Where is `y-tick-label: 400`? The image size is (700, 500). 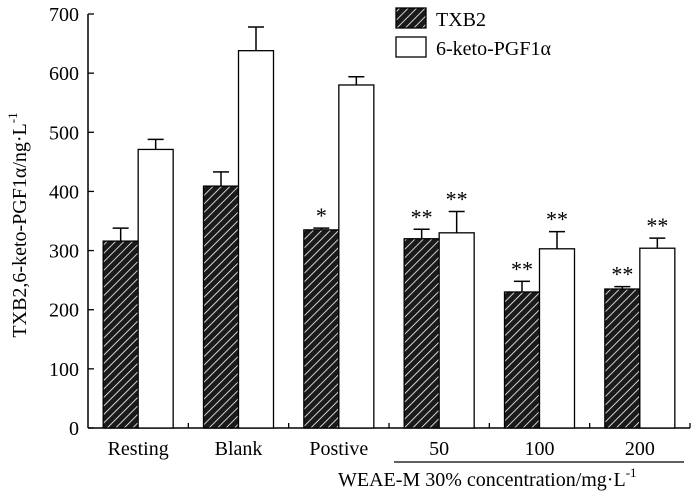
y-tick-label: 400 is located at coordinates (64, 192).